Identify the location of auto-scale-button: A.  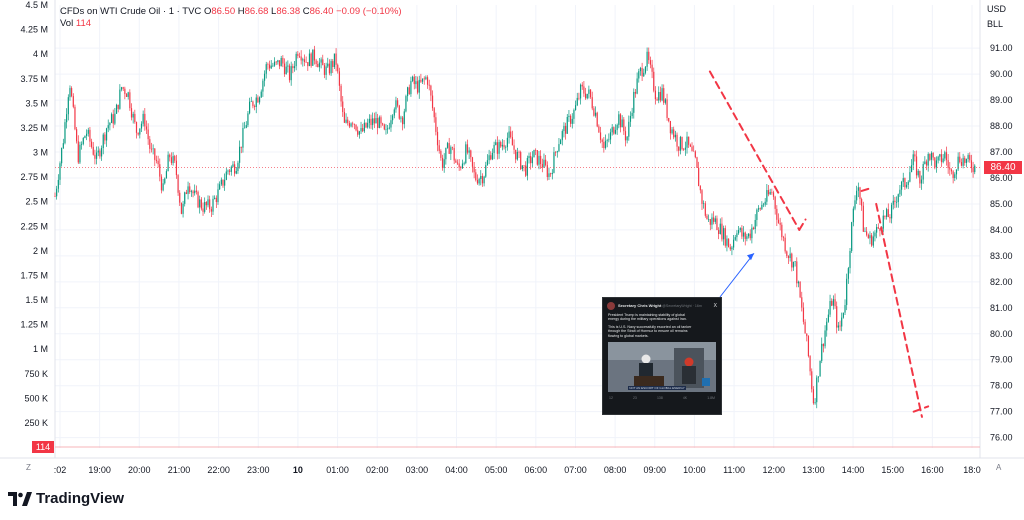
(999, 467).